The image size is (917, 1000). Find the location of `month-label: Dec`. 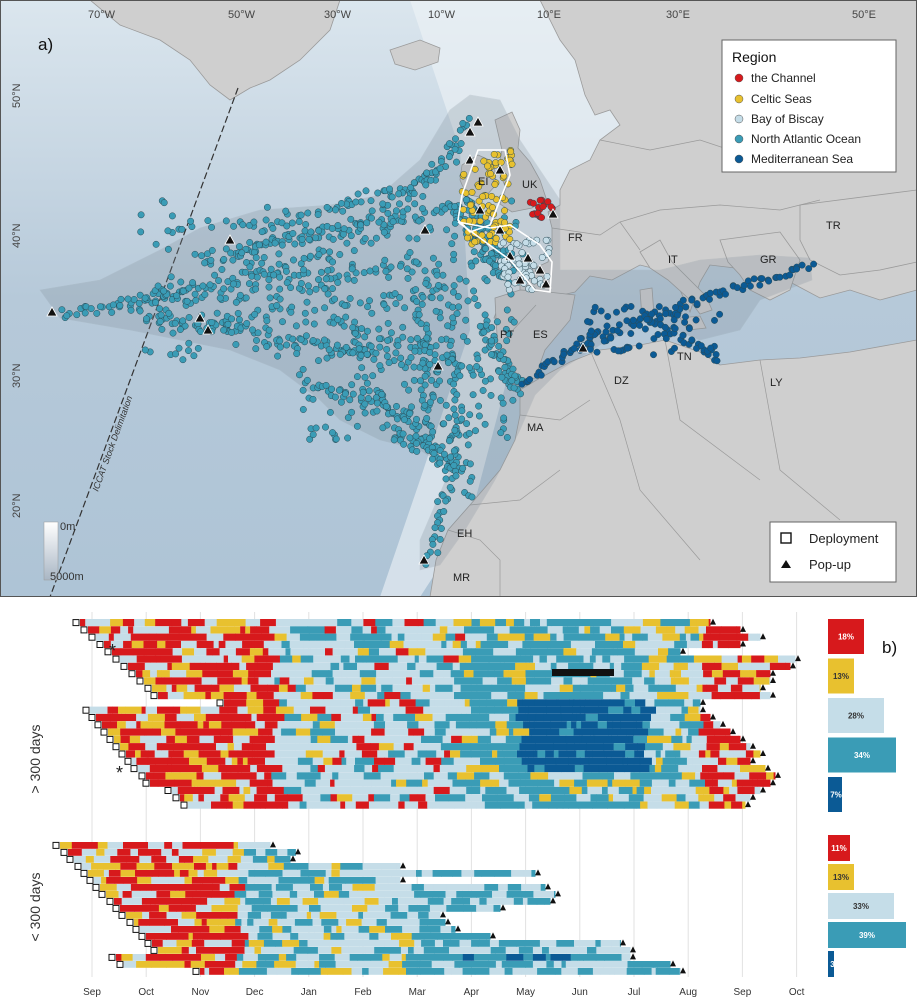

month-label: Dec is located at coordinates (255, 992).